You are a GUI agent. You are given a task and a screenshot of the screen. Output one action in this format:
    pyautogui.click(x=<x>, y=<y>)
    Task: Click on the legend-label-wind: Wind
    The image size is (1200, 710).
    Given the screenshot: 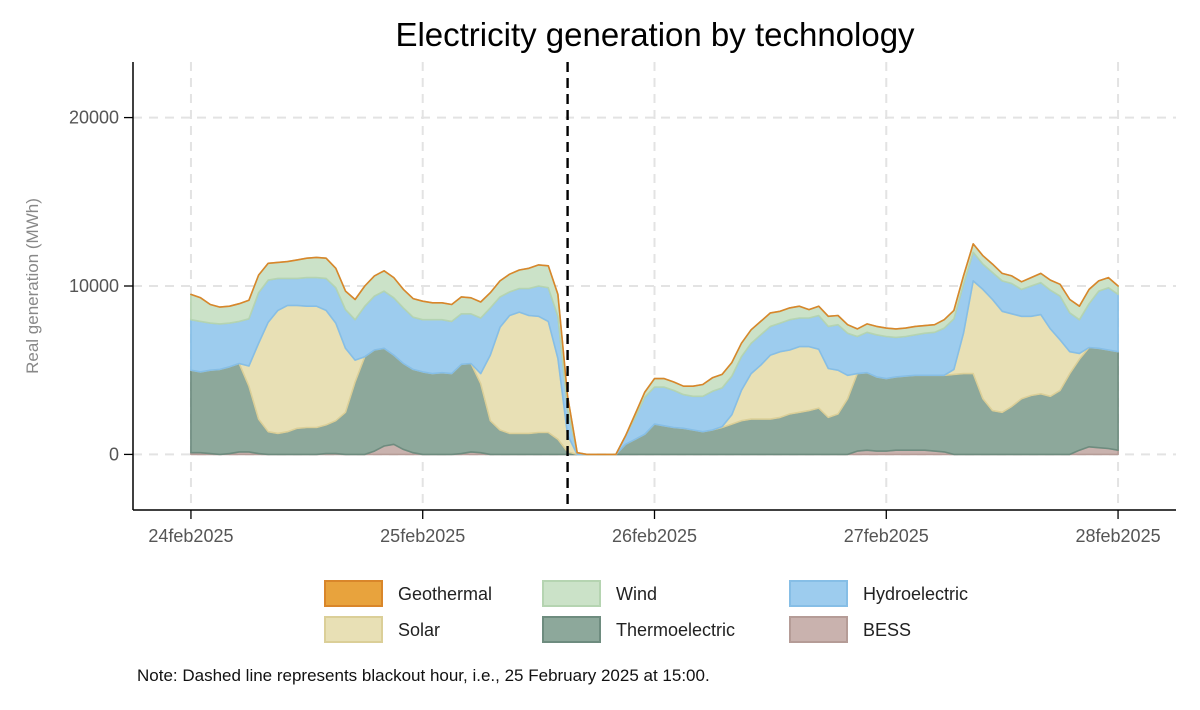 What is the action you would take?
    pyautogui.click(x=636, y=594)
    